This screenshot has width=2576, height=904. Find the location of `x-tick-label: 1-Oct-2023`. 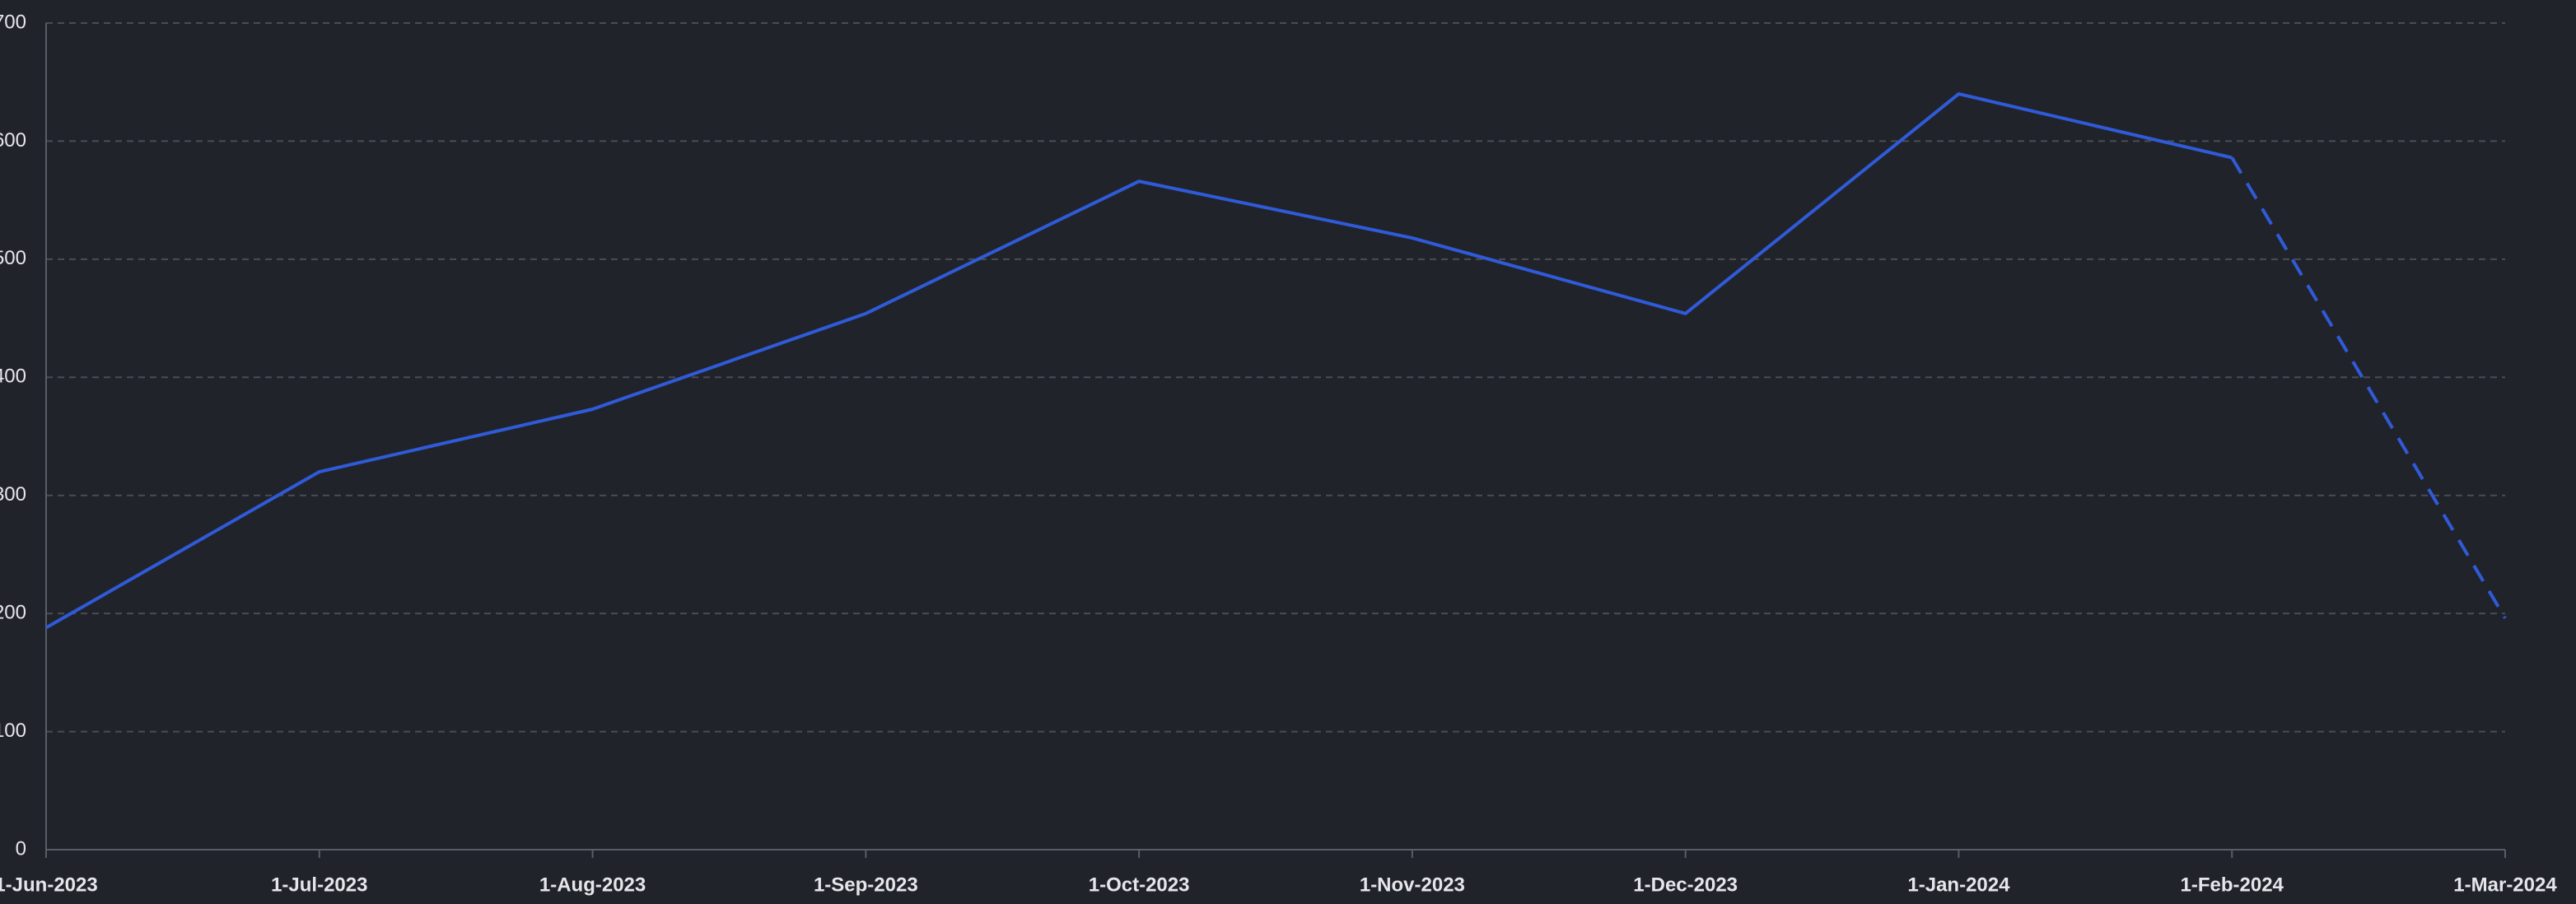

x-tick-label: 1-Oct-2023 is located at coordinates (1139, 885).